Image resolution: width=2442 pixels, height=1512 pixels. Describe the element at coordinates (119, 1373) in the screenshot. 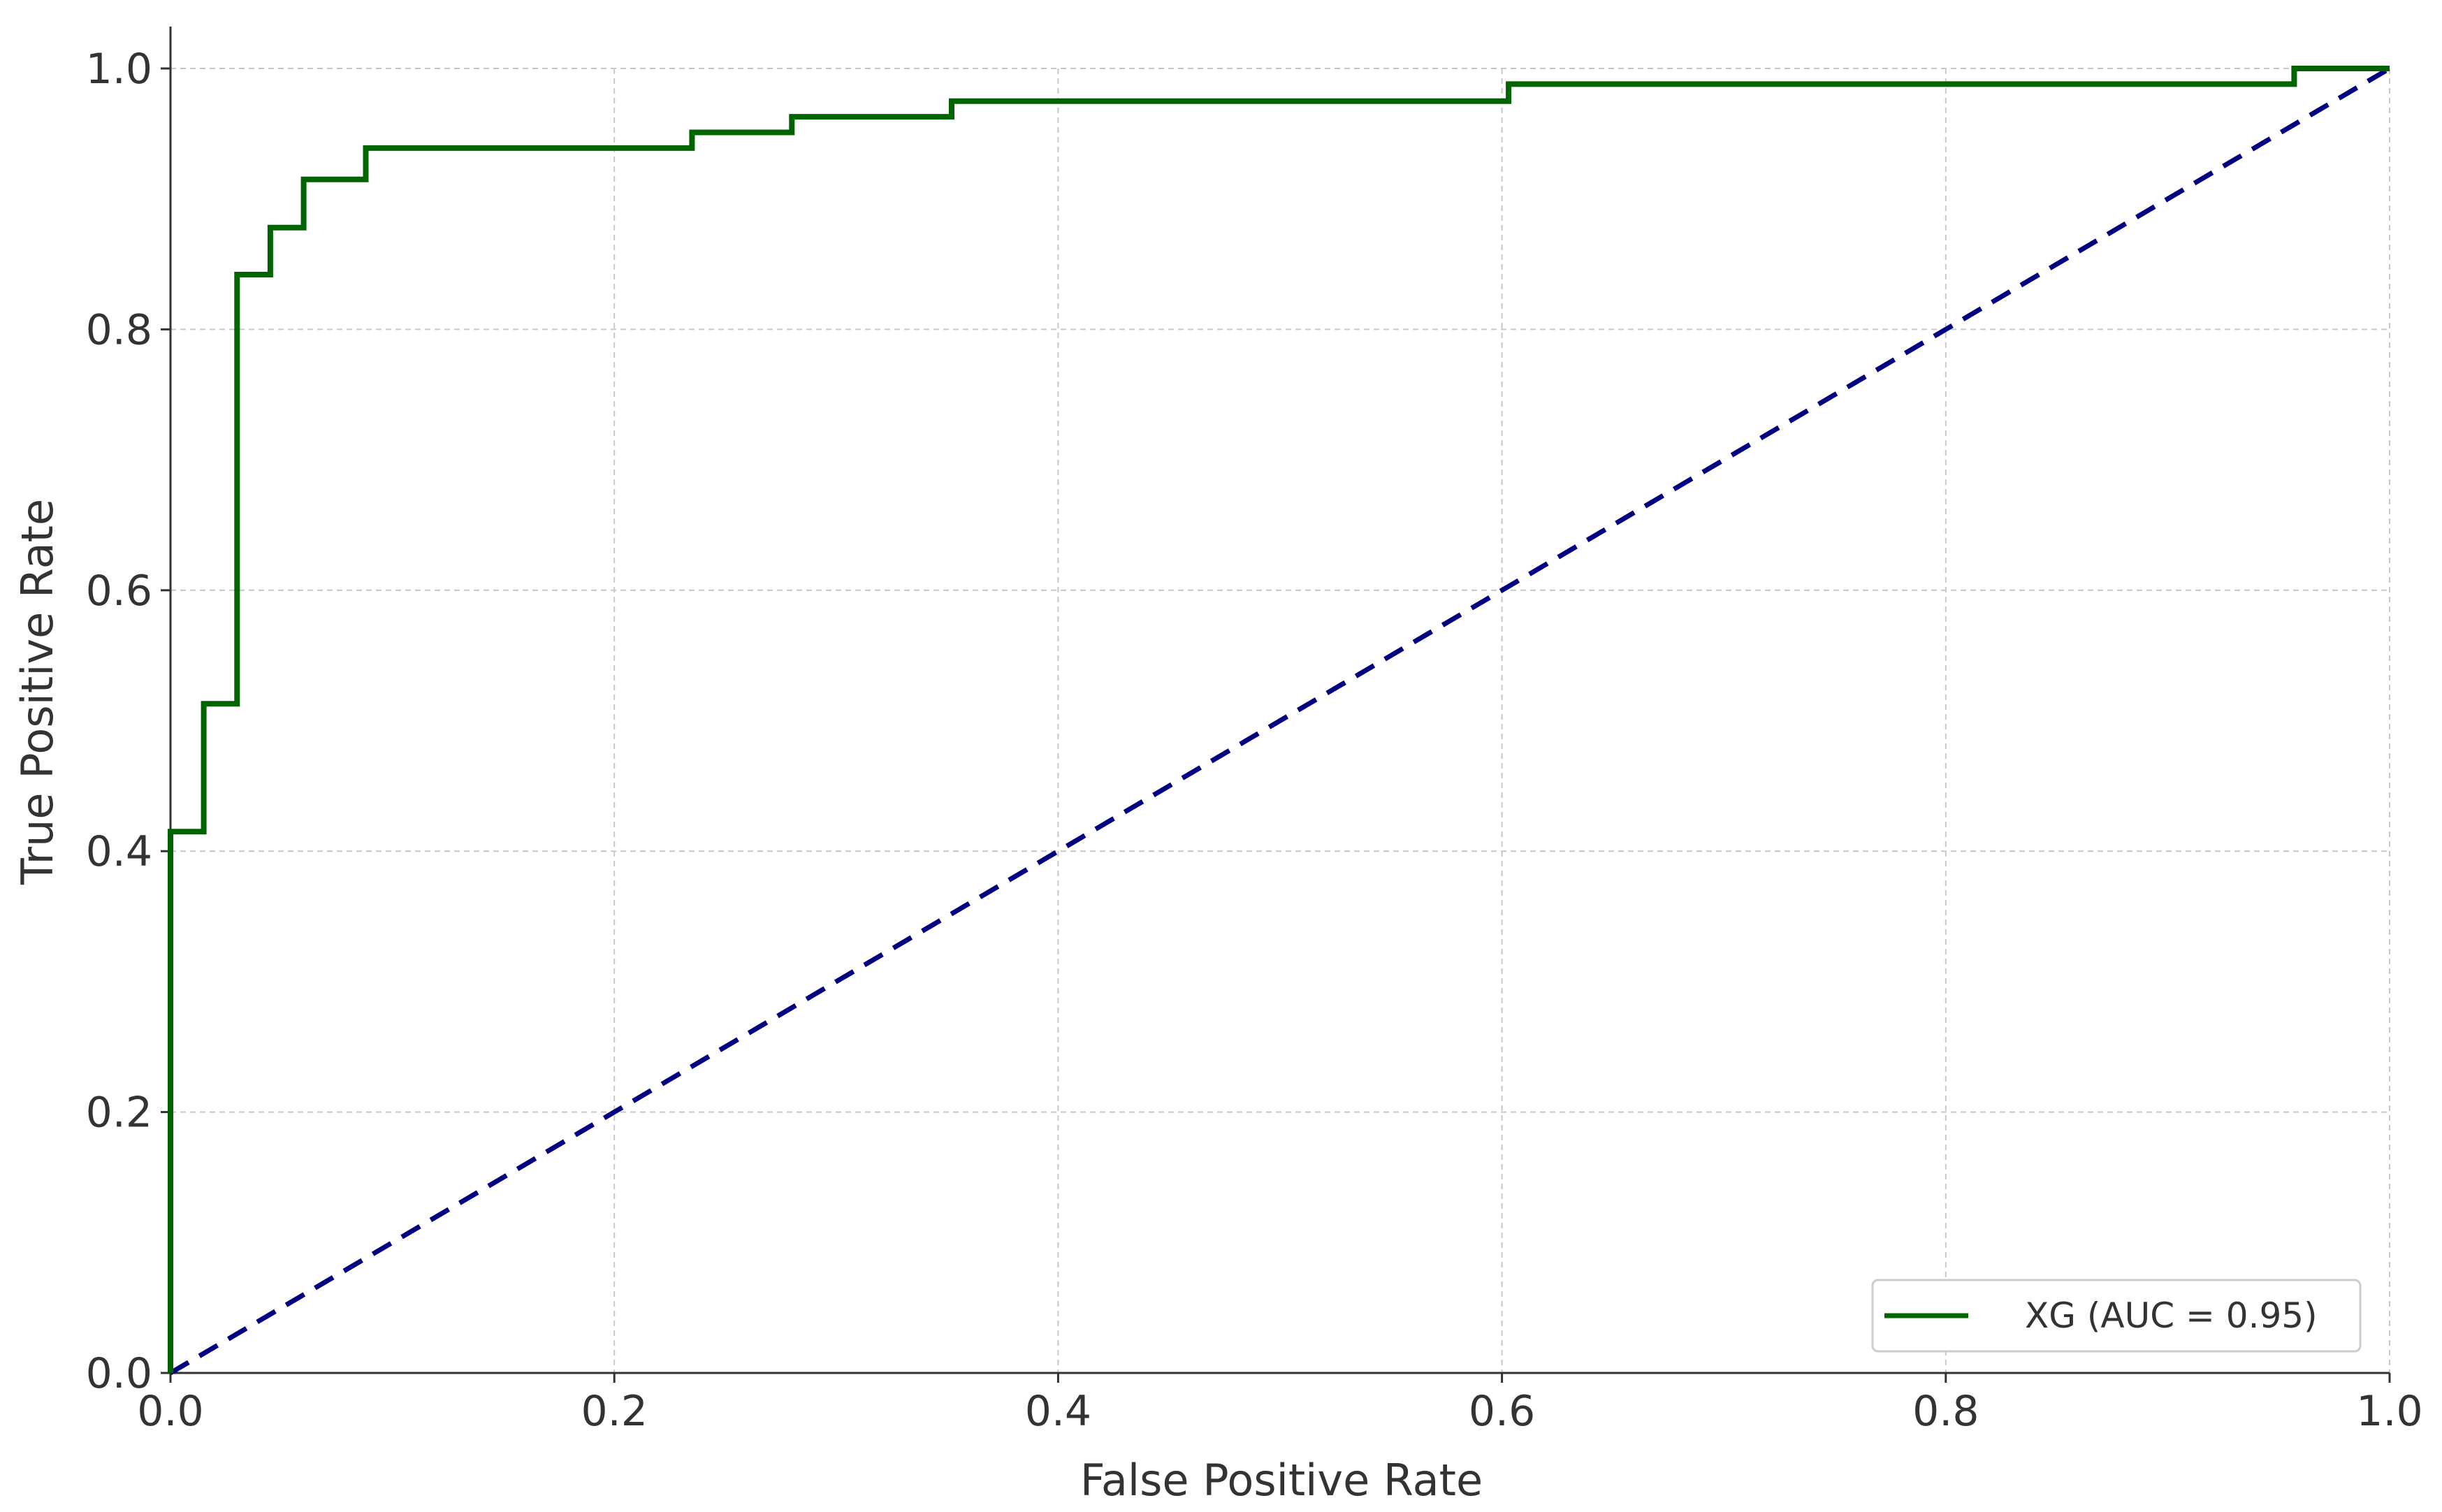

I see `y-tick-label: 0.0` at that location.